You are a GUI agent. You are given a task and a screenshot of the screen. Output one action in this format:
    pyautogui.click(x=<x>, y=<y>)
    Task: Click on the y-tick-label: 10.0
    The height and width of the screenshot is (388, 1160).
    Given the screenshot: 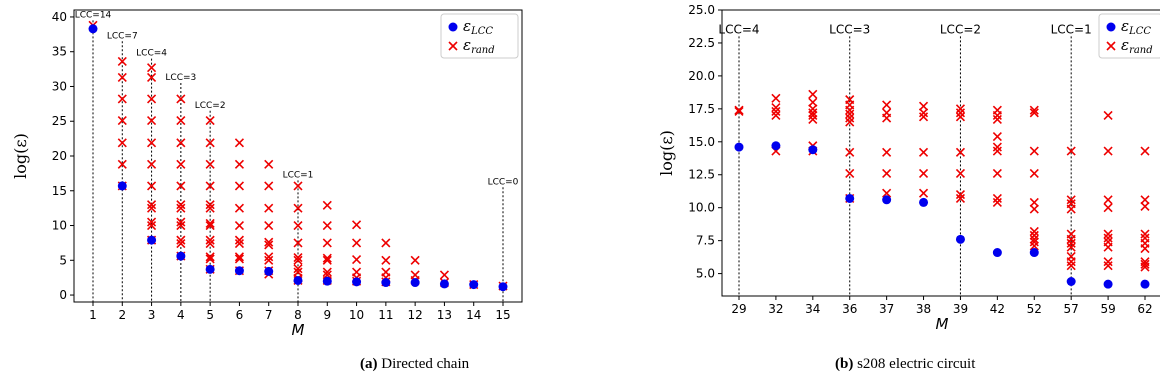 What is the action you would take?
    pyautogui.click(x=701, y=208)
    